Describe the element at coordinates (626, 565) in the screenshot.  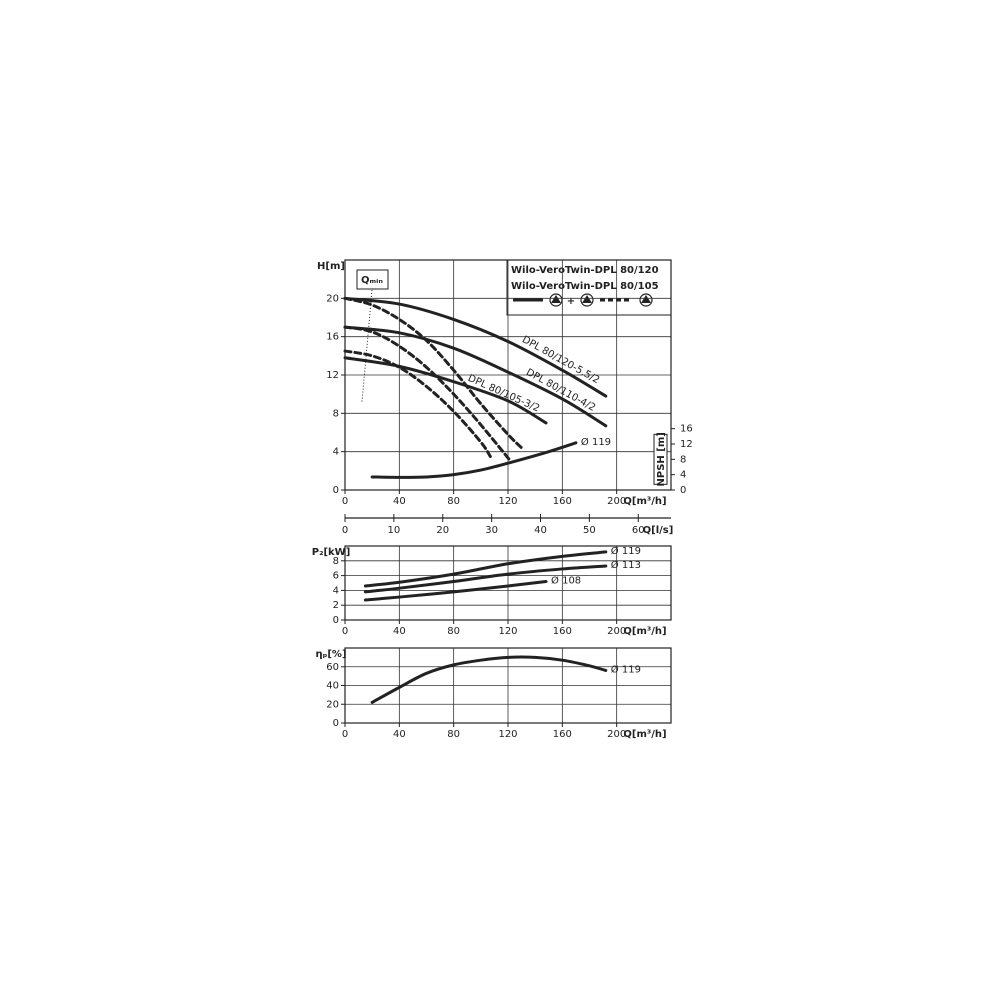
I see `curve-label: Ø 113` at that location.